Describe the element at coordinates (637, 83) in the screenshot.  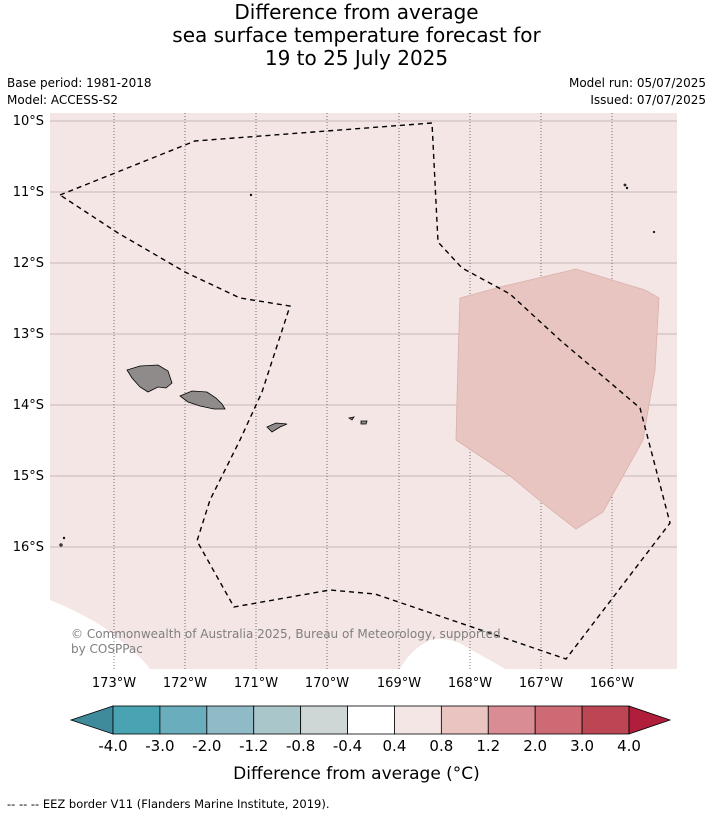
I see `model-run: Model run: 05/07/2025` at that location.